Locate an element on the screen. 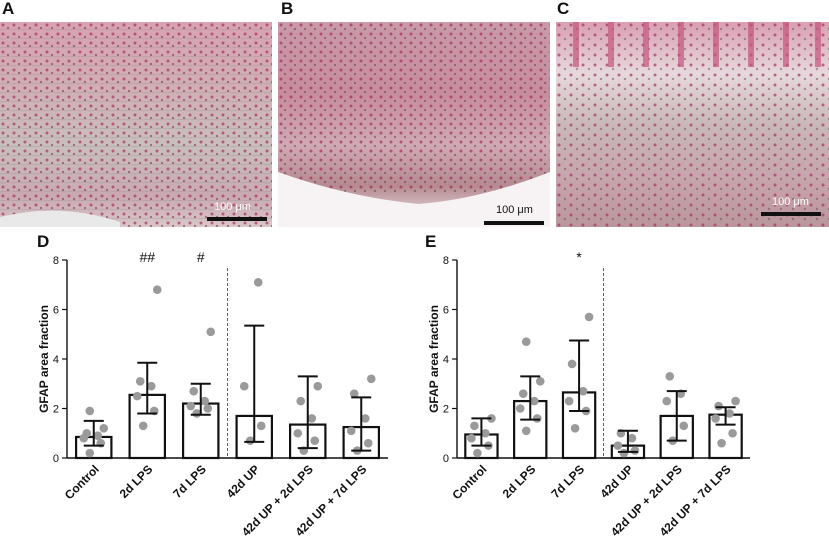 The image size is (829, 559). panel-letter-c: C is located at coordinates (563, 9).